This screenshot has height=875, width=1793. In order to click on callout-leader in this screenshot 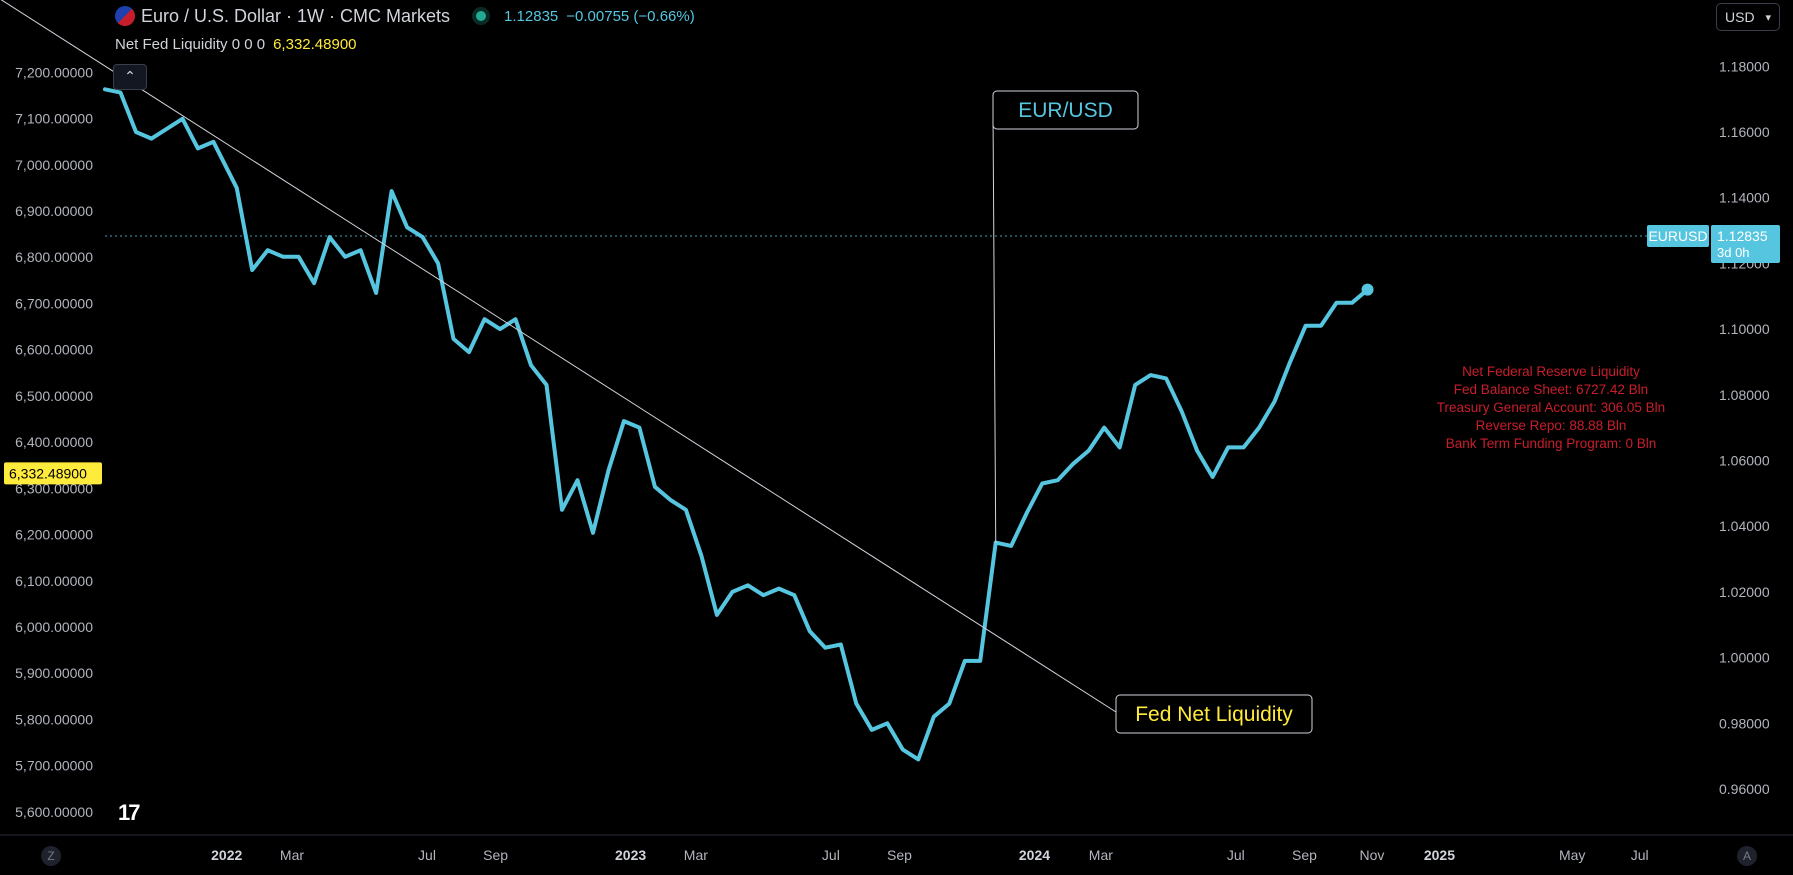, I will do `click(994, 326)`.